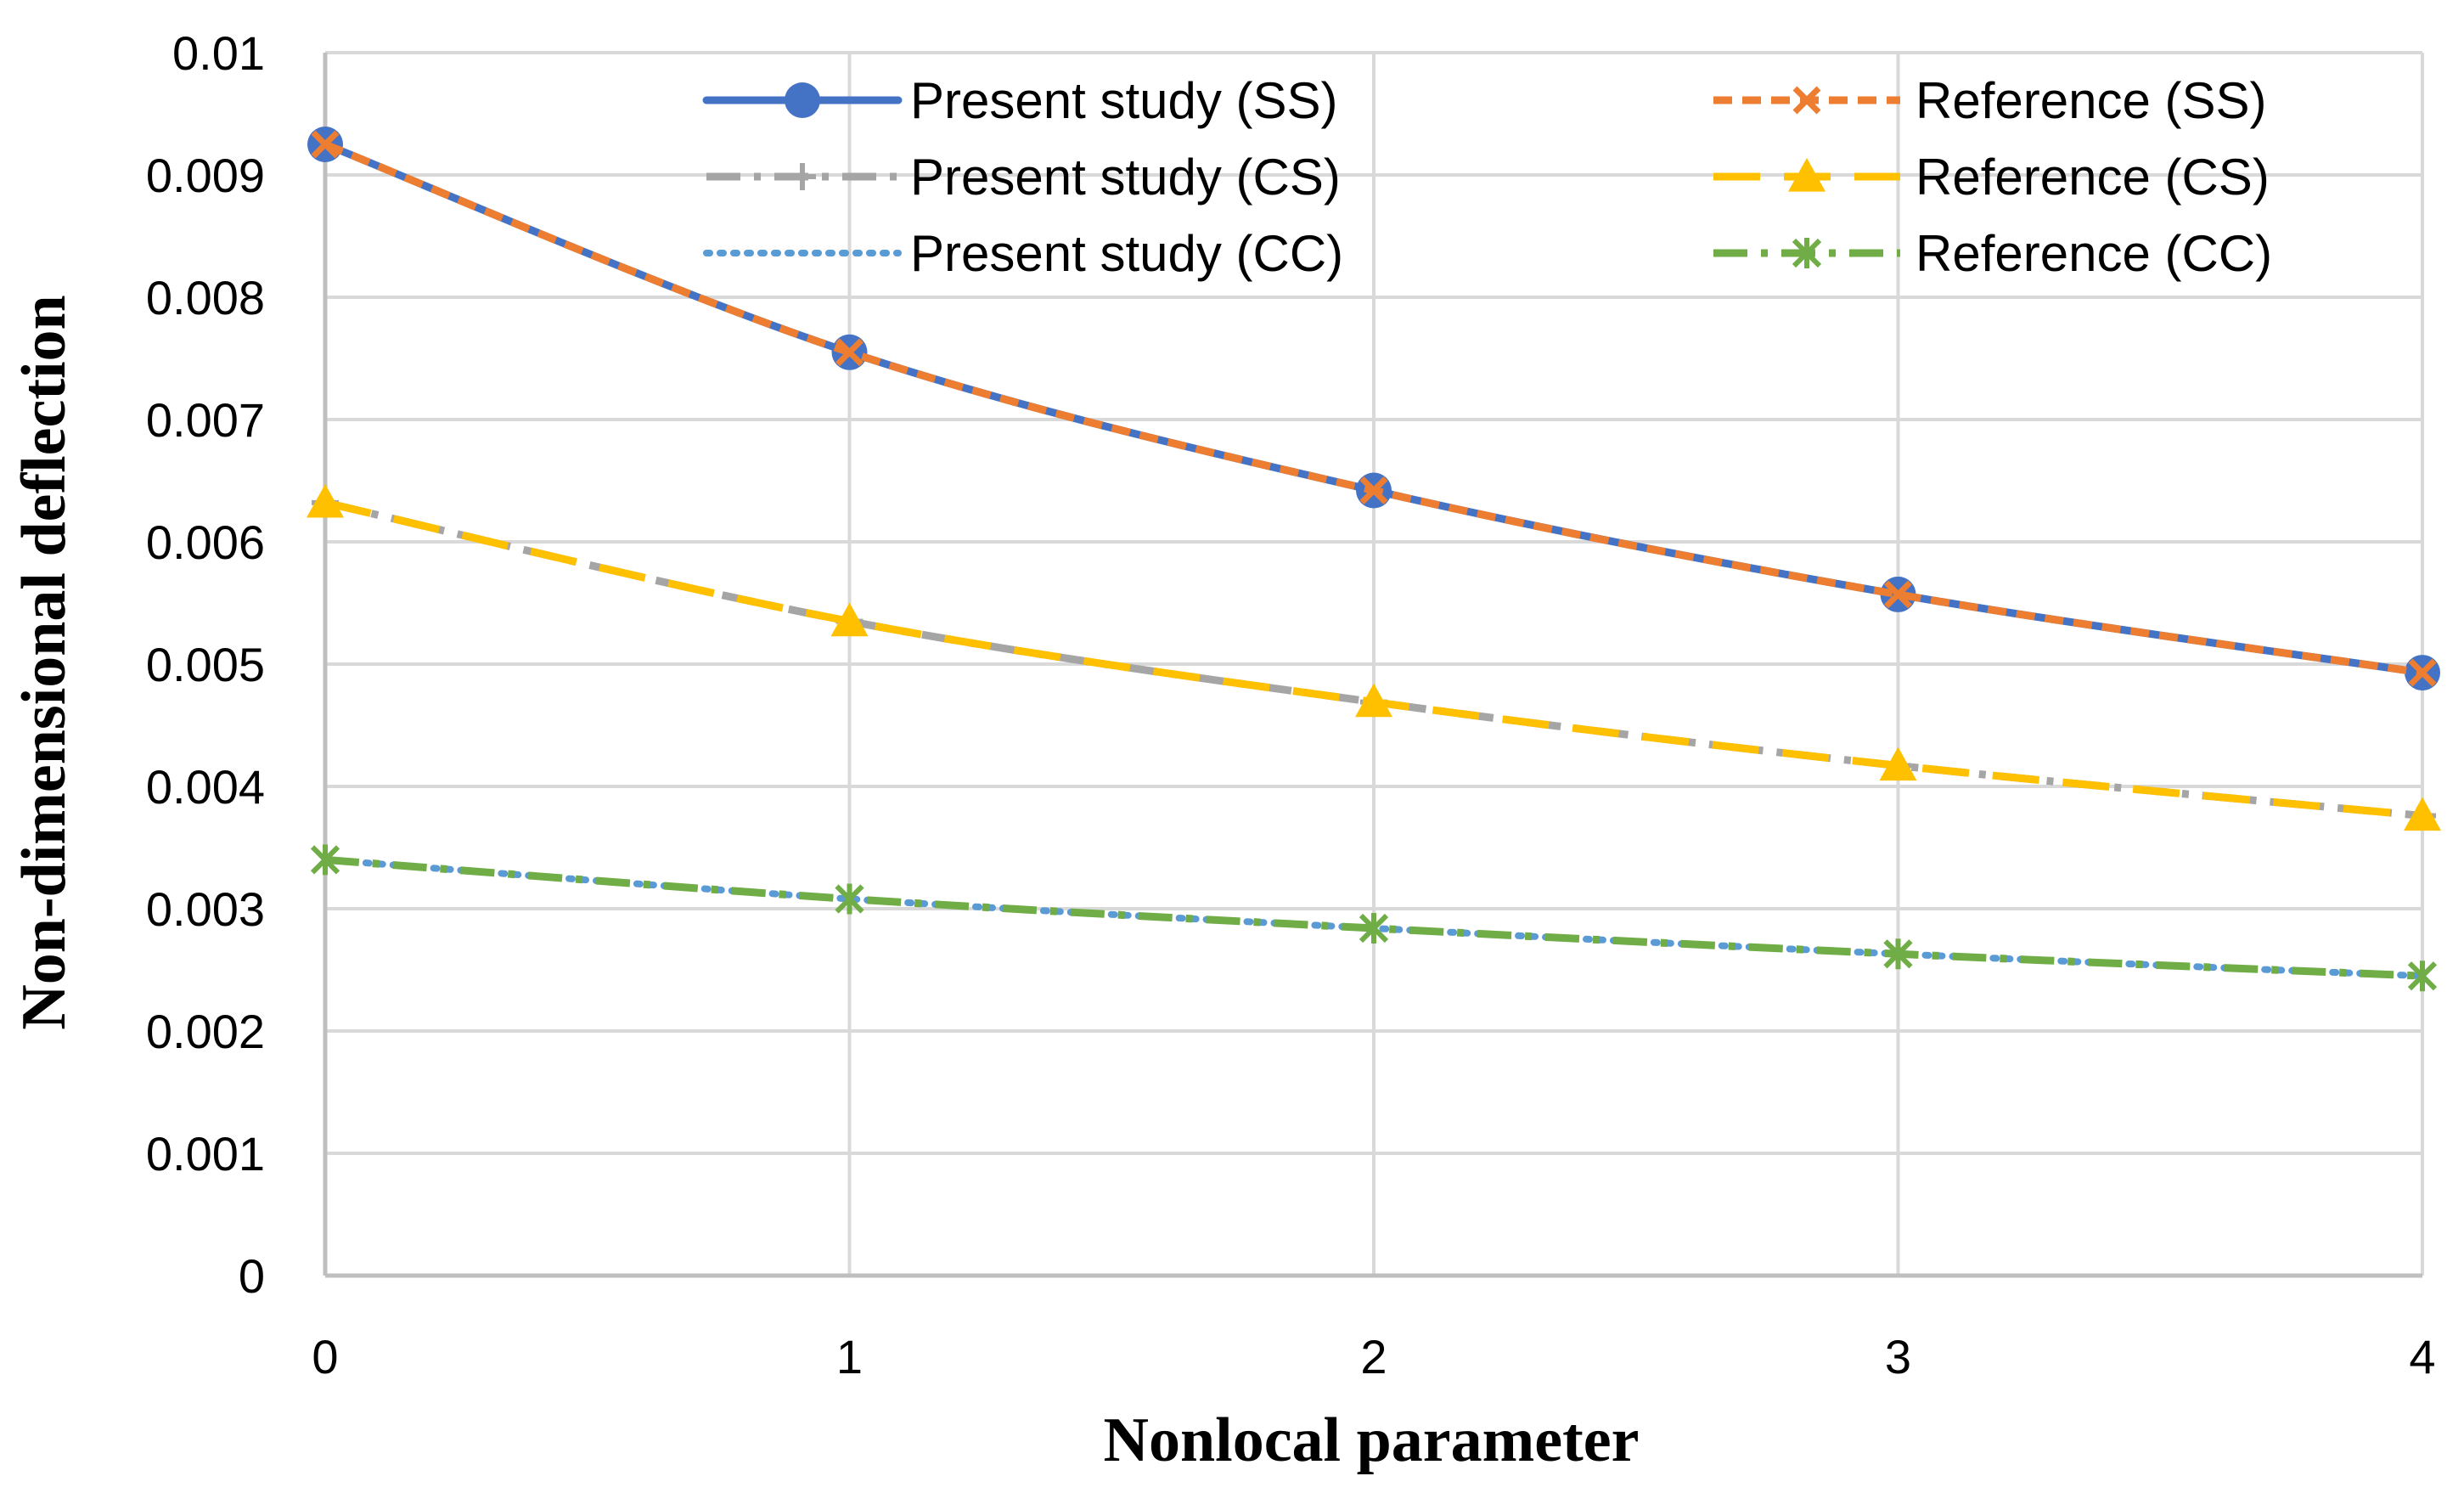 The height and width of the screenshot is (1493, 2464). Describe the element at coordinates (252, 1276) in the screenshot. I see `y-tick-label: 0` at that location.